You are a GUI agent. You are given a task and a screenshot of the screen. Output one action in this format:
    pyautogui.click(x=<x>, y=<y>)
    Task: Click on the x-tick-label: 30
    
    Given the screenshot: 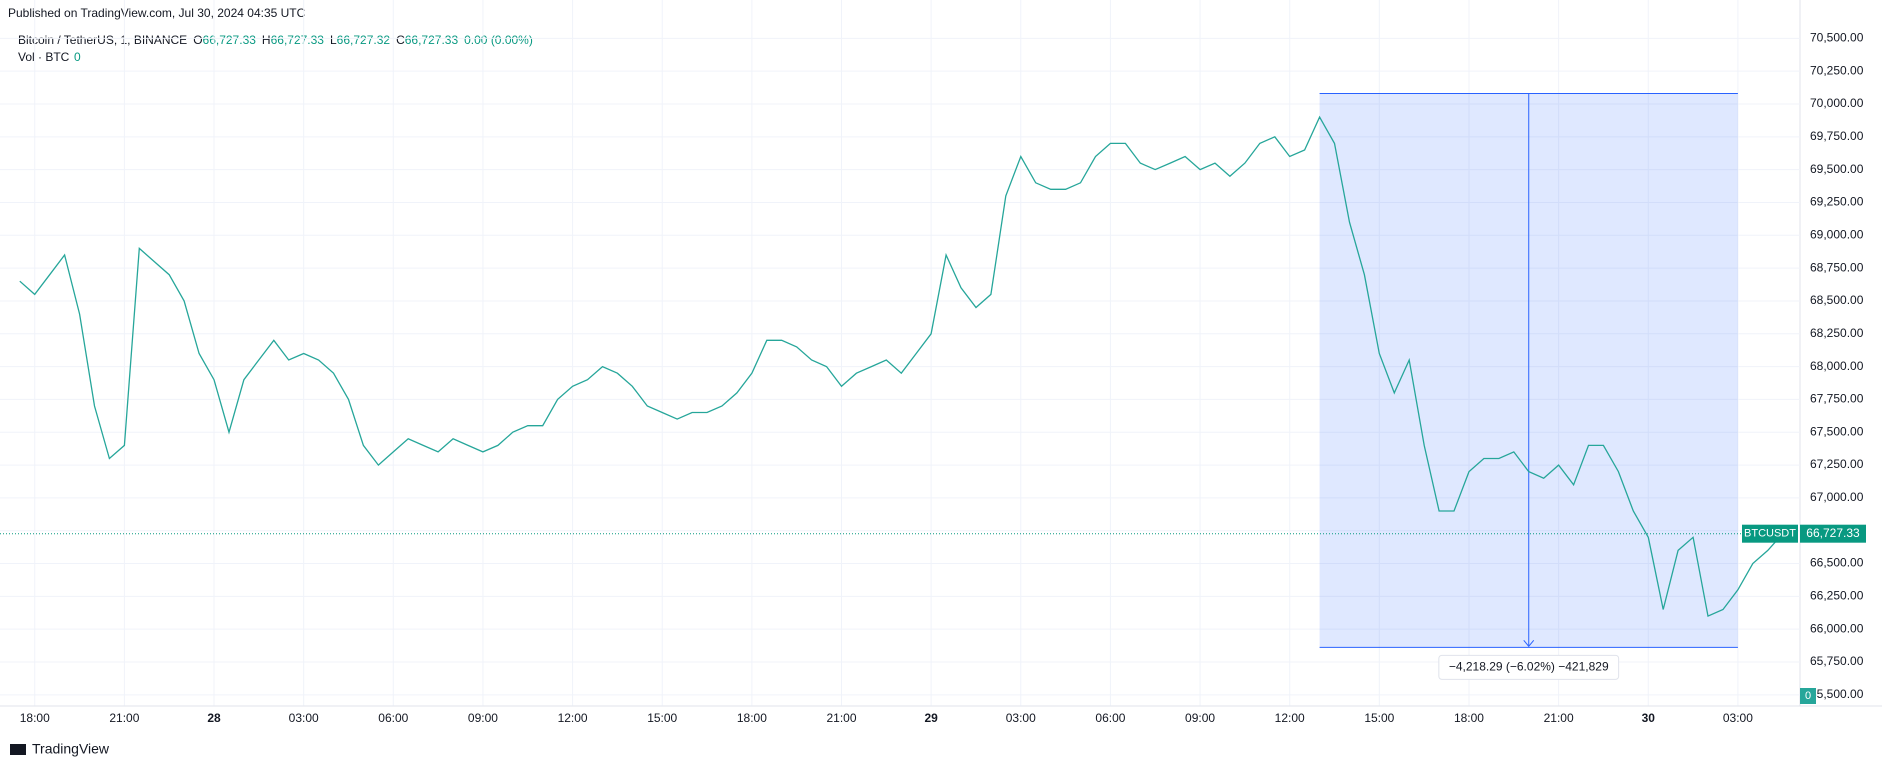 What is the action you would take?
    pyautogui.click(x=1649, y=718)
    